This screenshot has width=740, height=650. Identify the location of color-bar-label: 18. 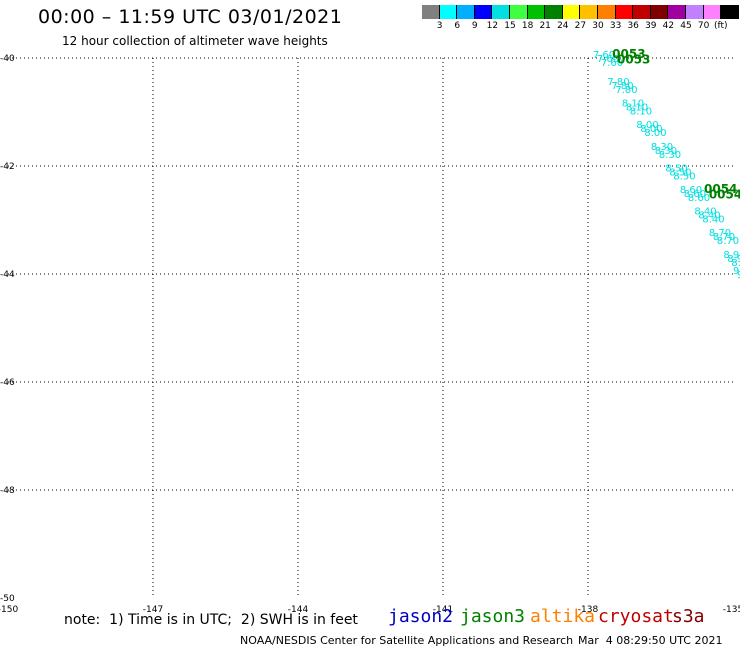
(527, 26).